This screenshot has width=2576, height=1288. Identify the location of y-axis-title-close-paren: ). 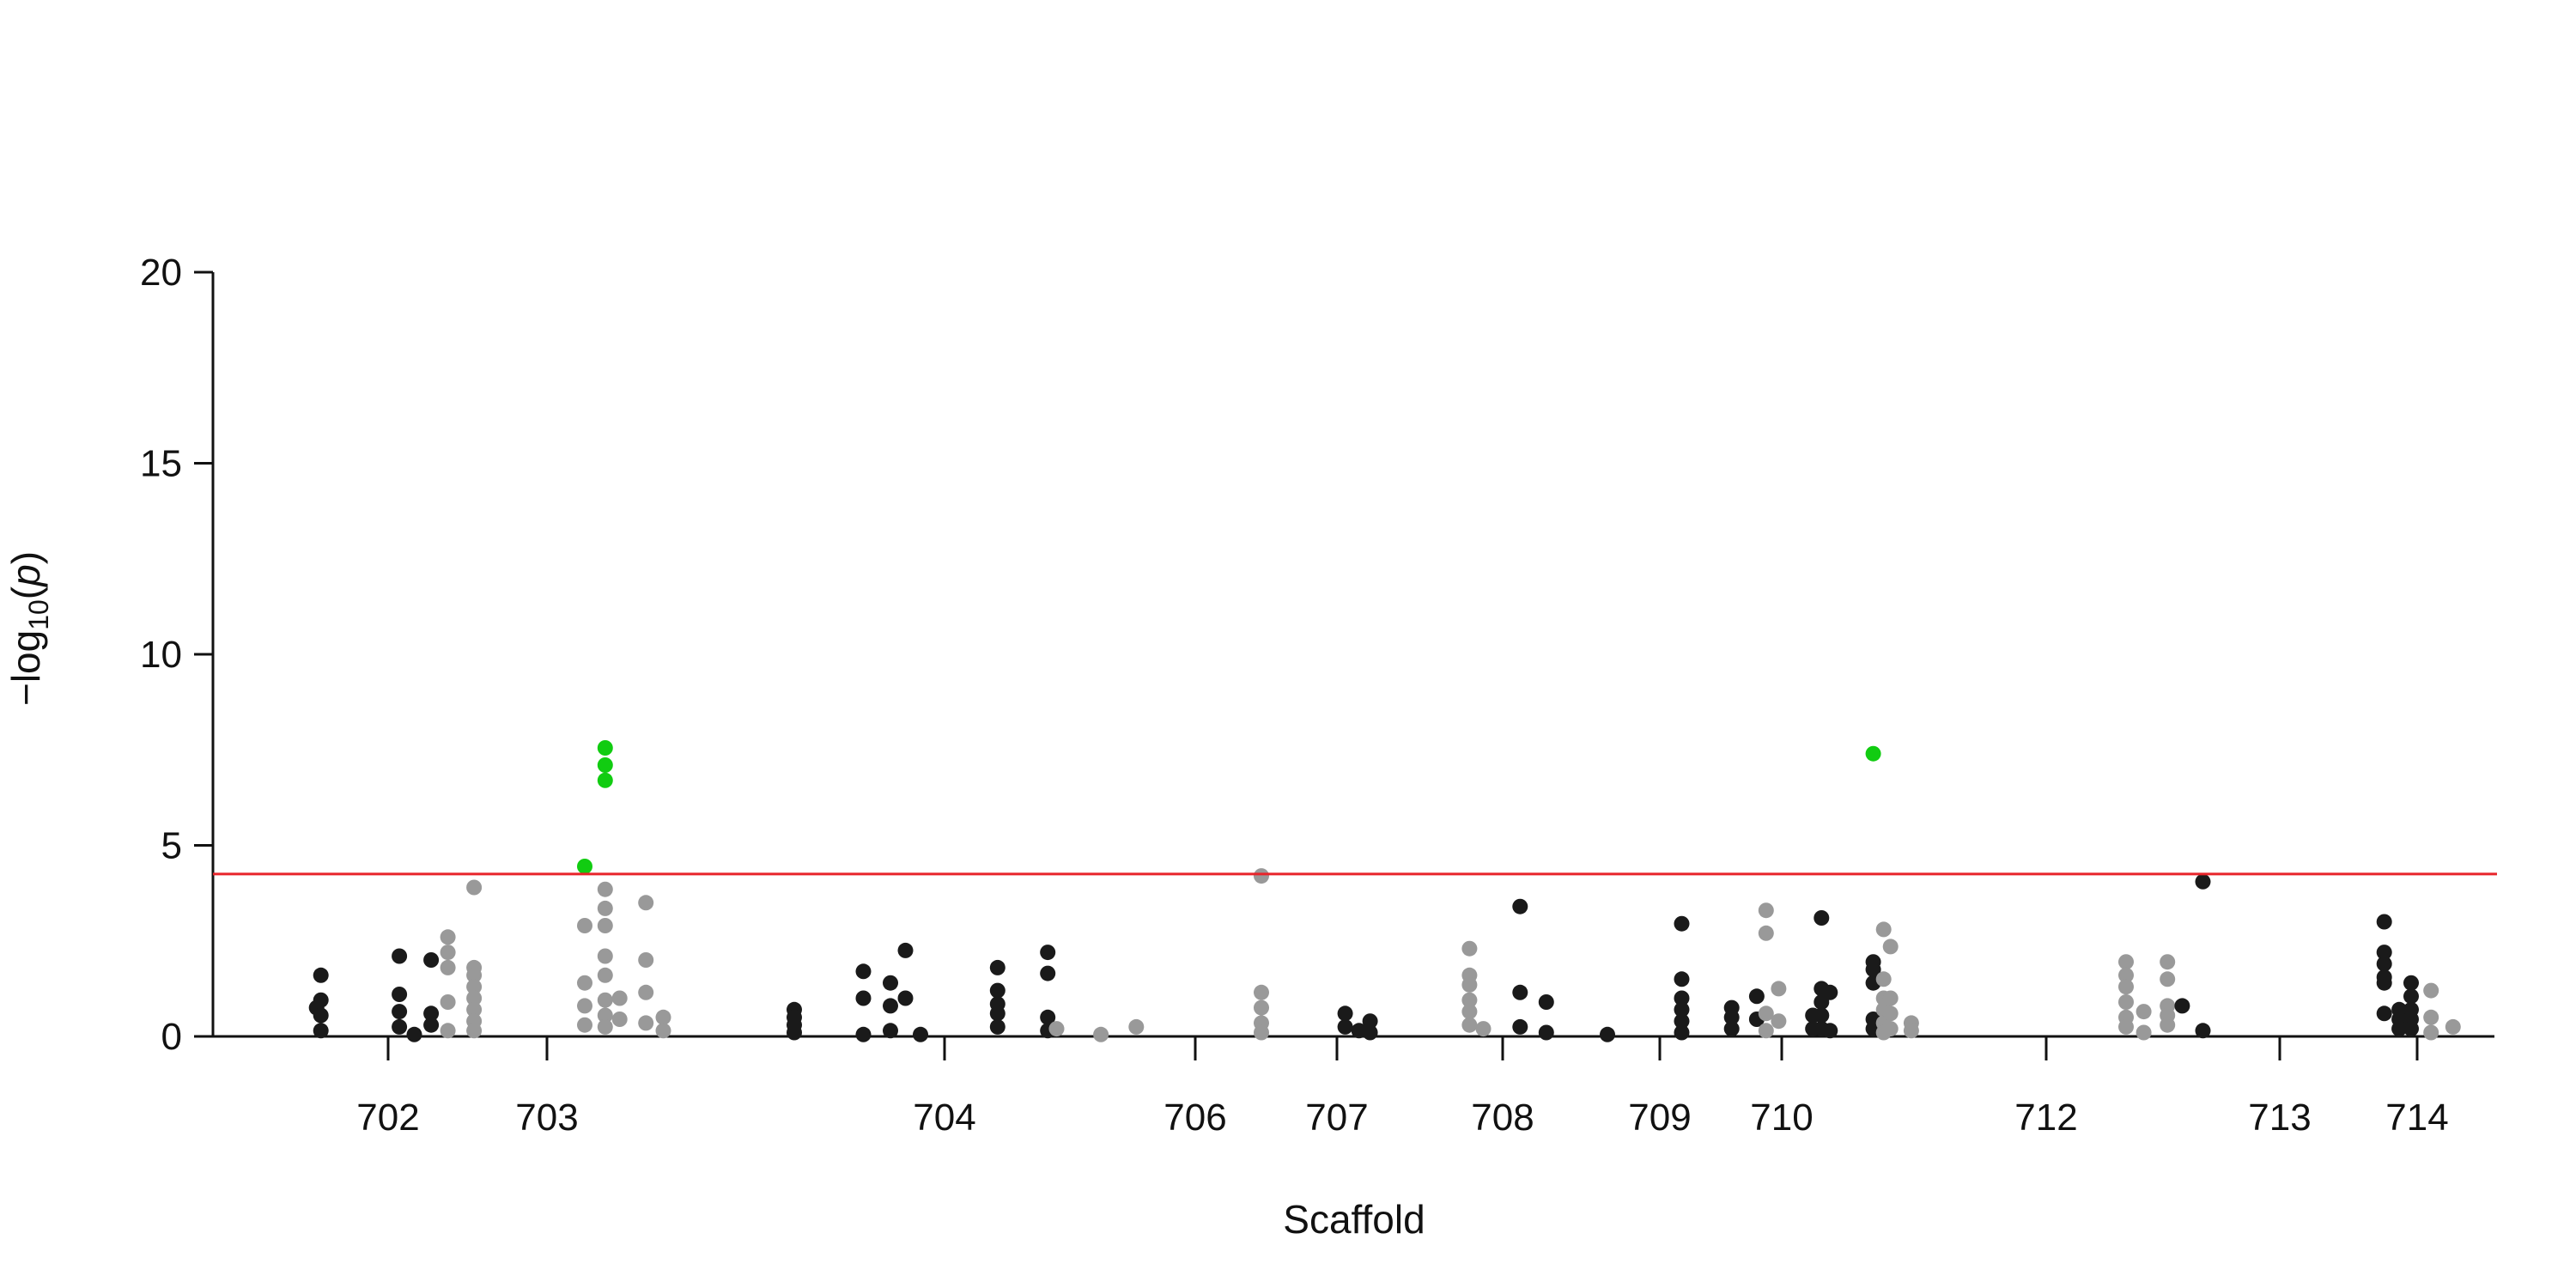
(25, 557).